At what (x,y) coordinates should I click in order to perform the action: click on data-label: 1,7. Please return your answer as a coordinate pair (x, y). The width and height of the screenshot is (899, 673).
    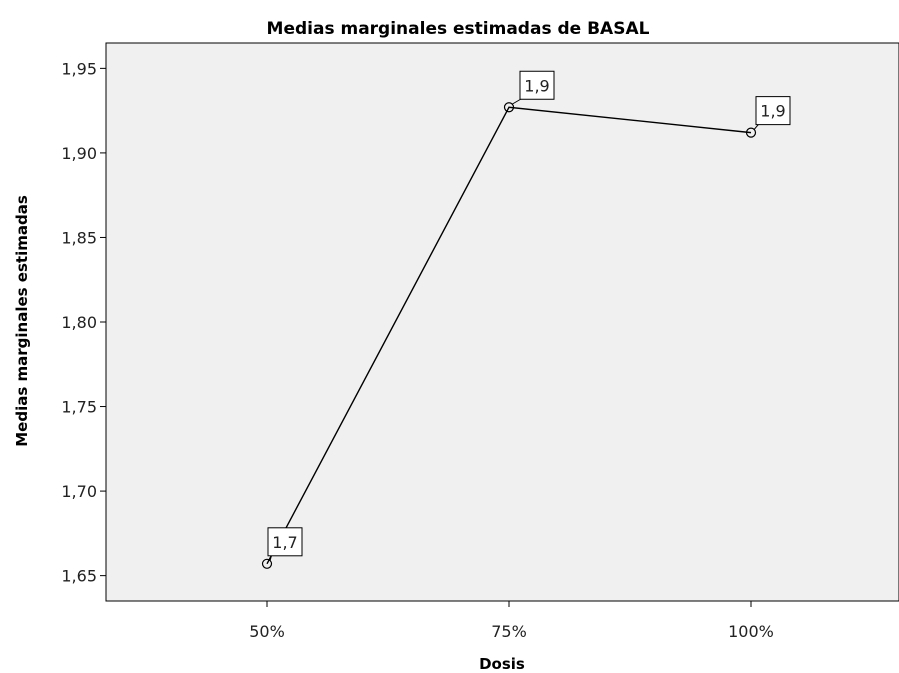
    Looking at the image, I should click on (284, 542).